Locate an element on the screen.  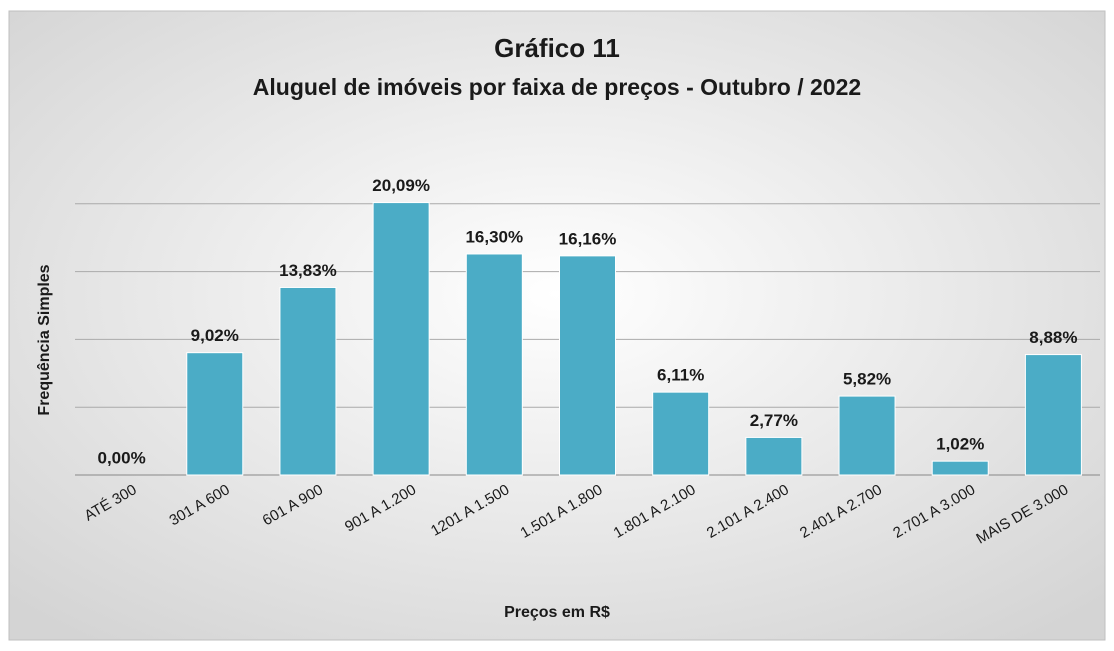
data-label: 16,16% is located at coordinates (588, 238).